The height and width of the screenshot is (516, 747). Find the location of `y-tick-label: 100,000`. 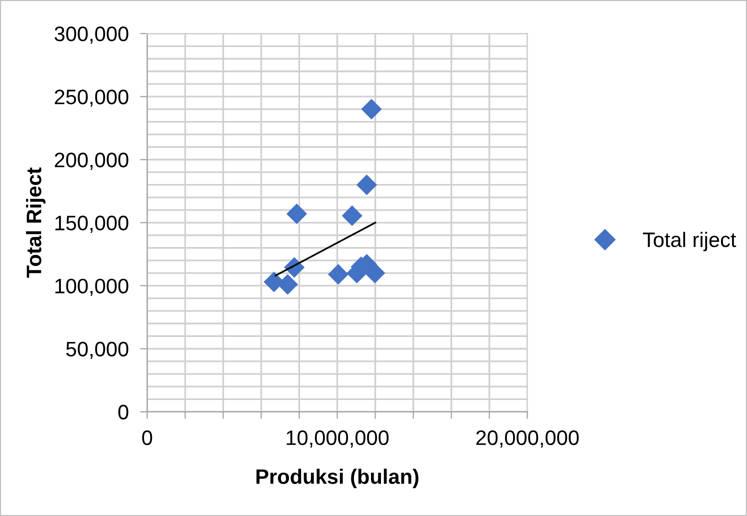

y-tick-label: 100,000 is located at coordinates (91, 287).